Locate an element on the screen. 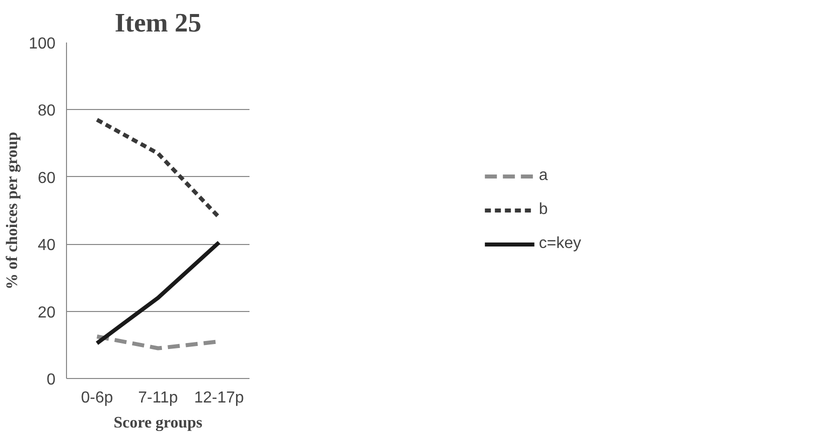 This screenshot has height=438, width=820. legend-label: b is located at coordinates (543, 210).